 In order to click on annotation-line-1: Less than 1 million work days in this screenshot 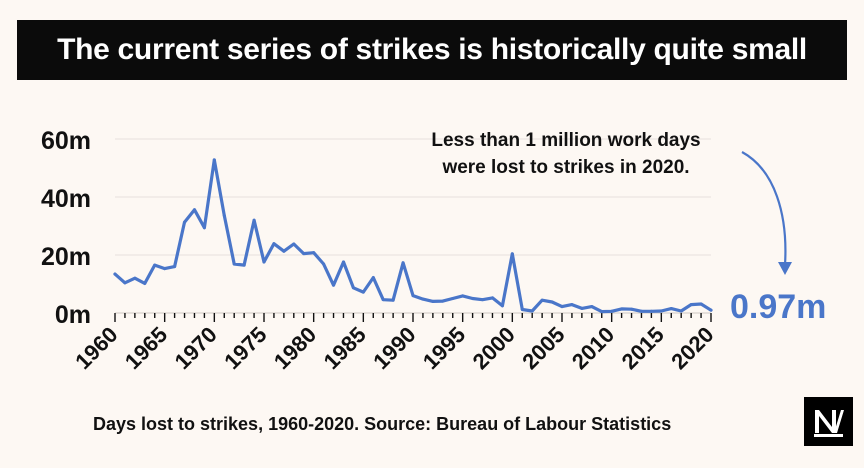, I will do `click(566, 140)`.